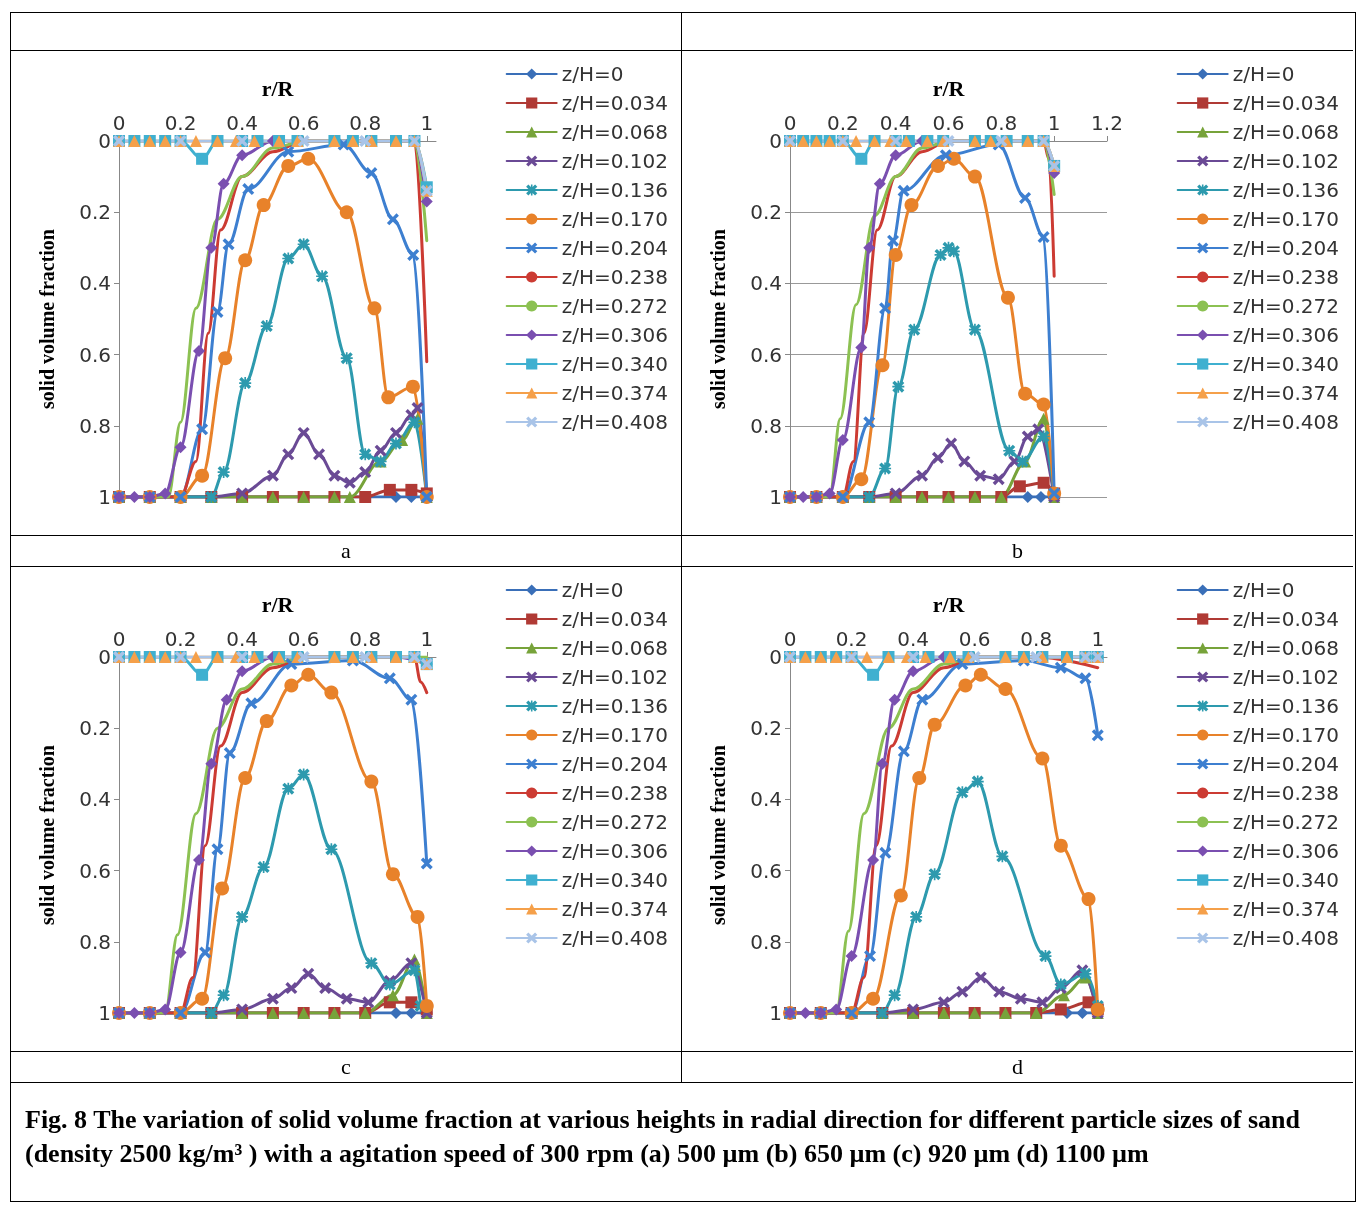  Describe the element at coordinates (346, 1066) in the screenshot. I see `text: c` at that location.